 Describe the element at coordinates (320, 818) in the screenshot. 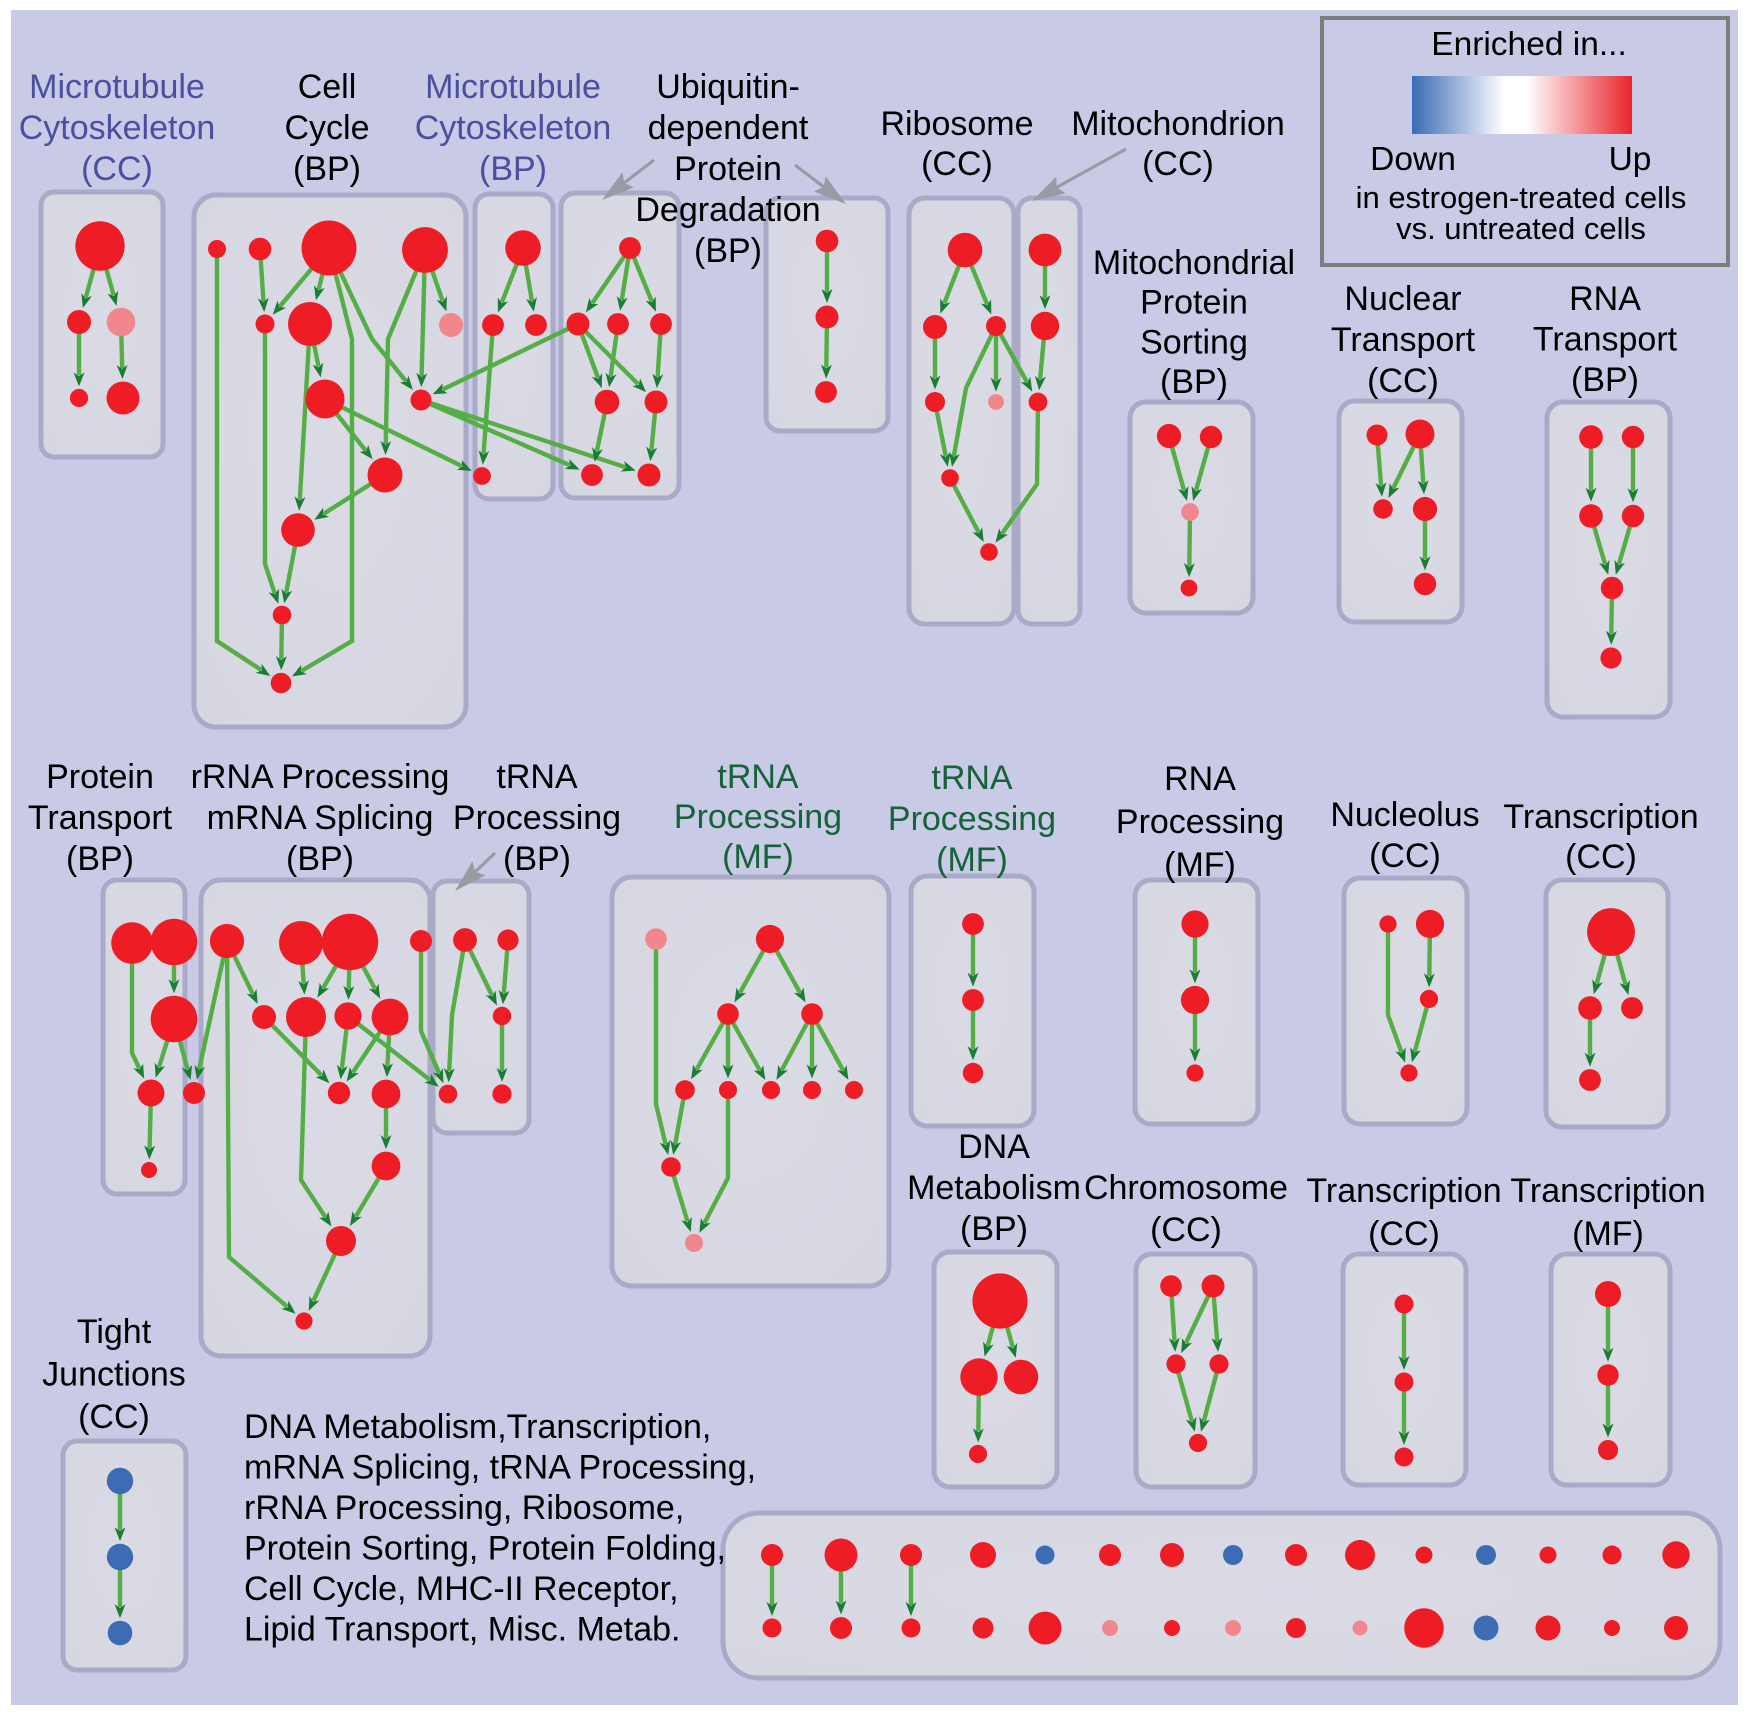

I see `svg-text: mRNA Splicing` at that location.